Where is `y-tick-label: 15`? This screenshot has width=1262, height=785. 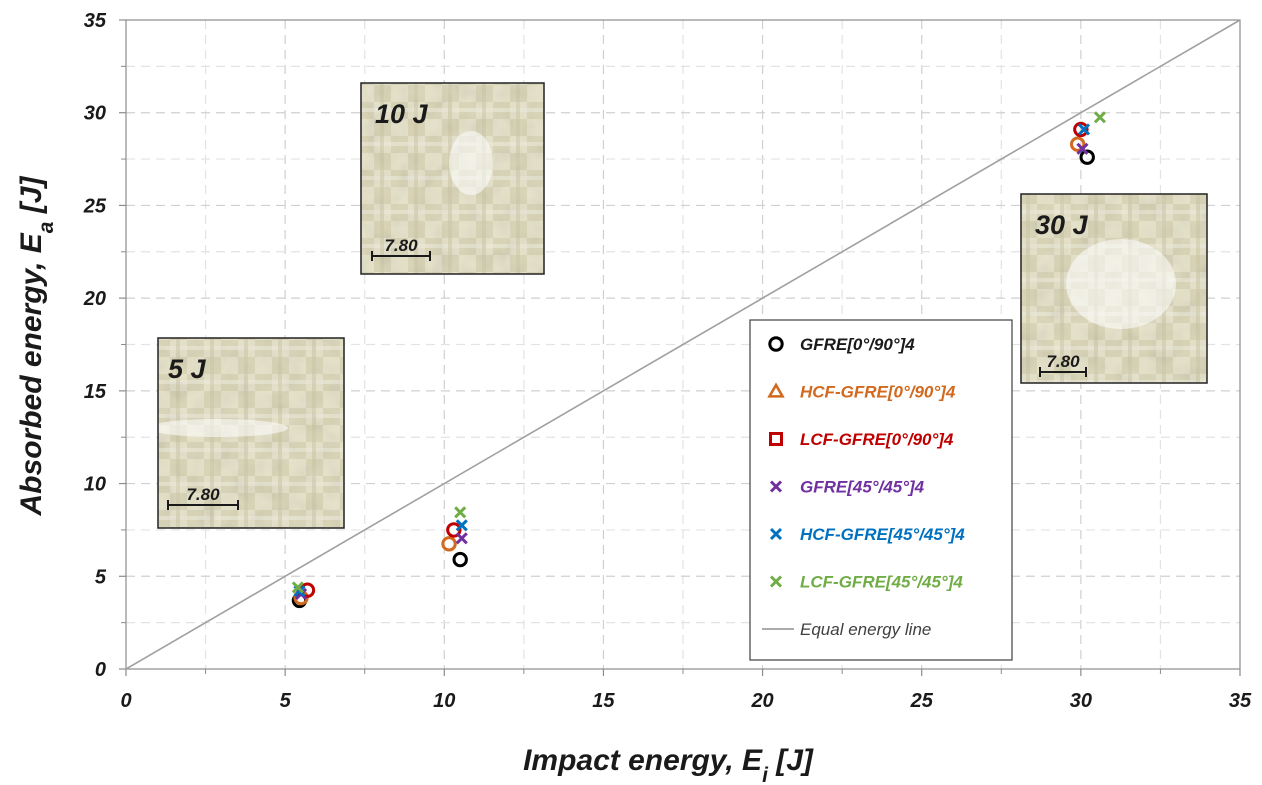
y-tick-label: 15 is located at coordinates (95, 392).